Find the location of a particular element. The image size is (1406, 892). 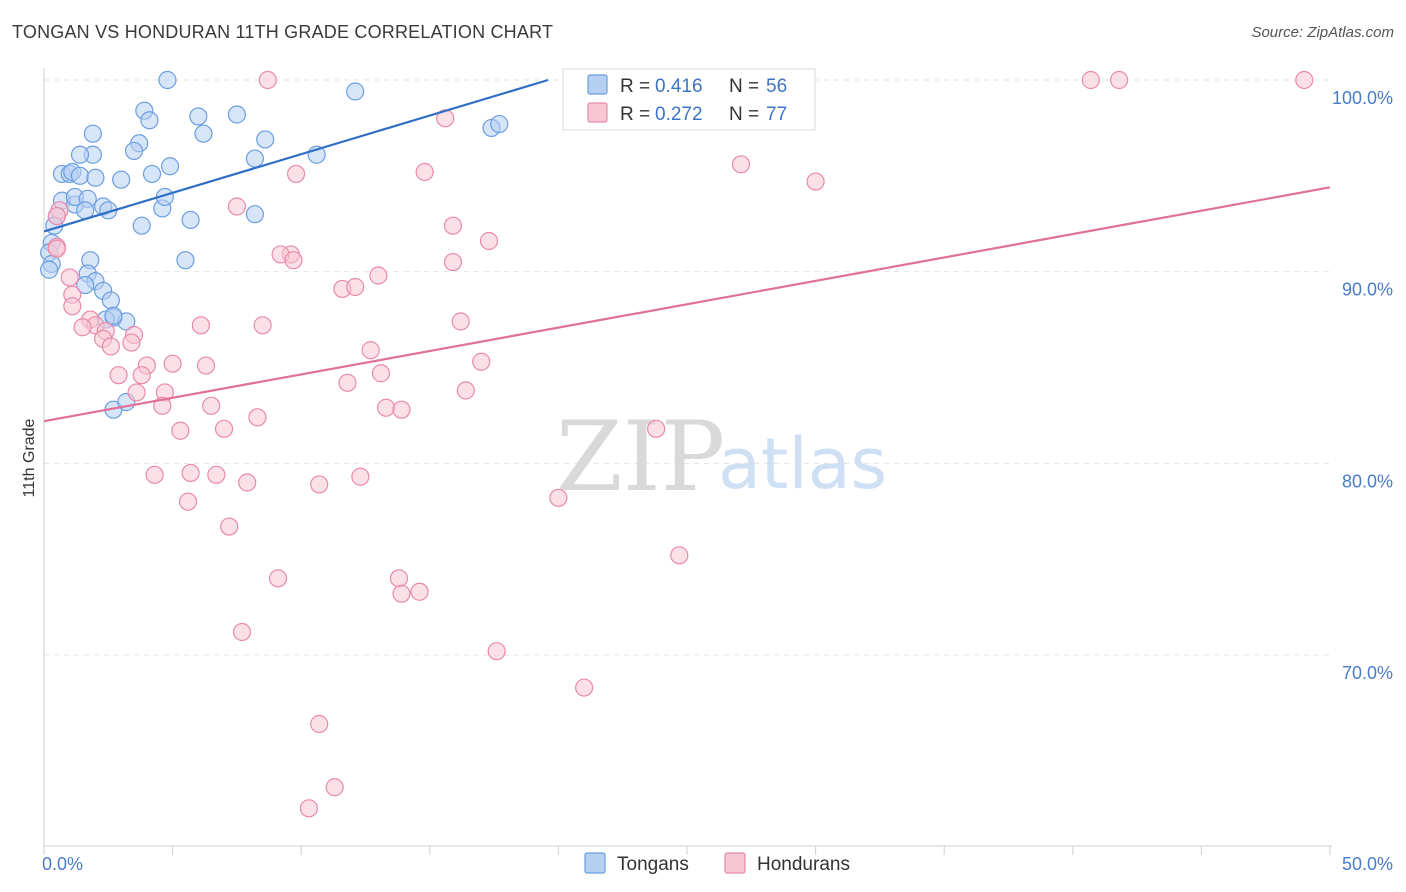

bottom-legend-label: Tongans is located at coordinates (653, 864).